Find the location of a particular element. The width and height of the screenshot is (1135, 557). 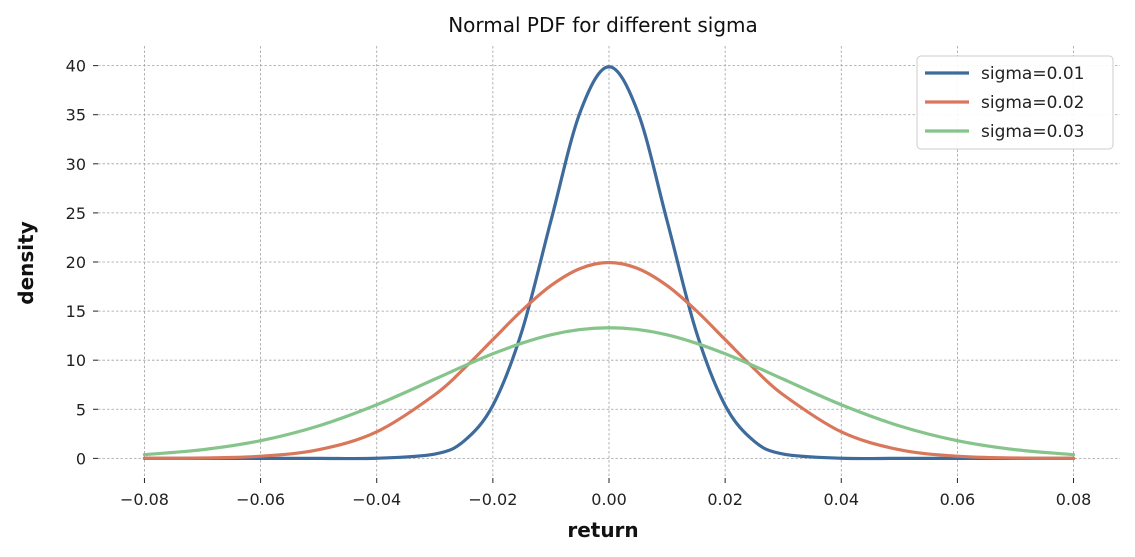

y-tick-label: 0 is located at coordinates (81, 458).